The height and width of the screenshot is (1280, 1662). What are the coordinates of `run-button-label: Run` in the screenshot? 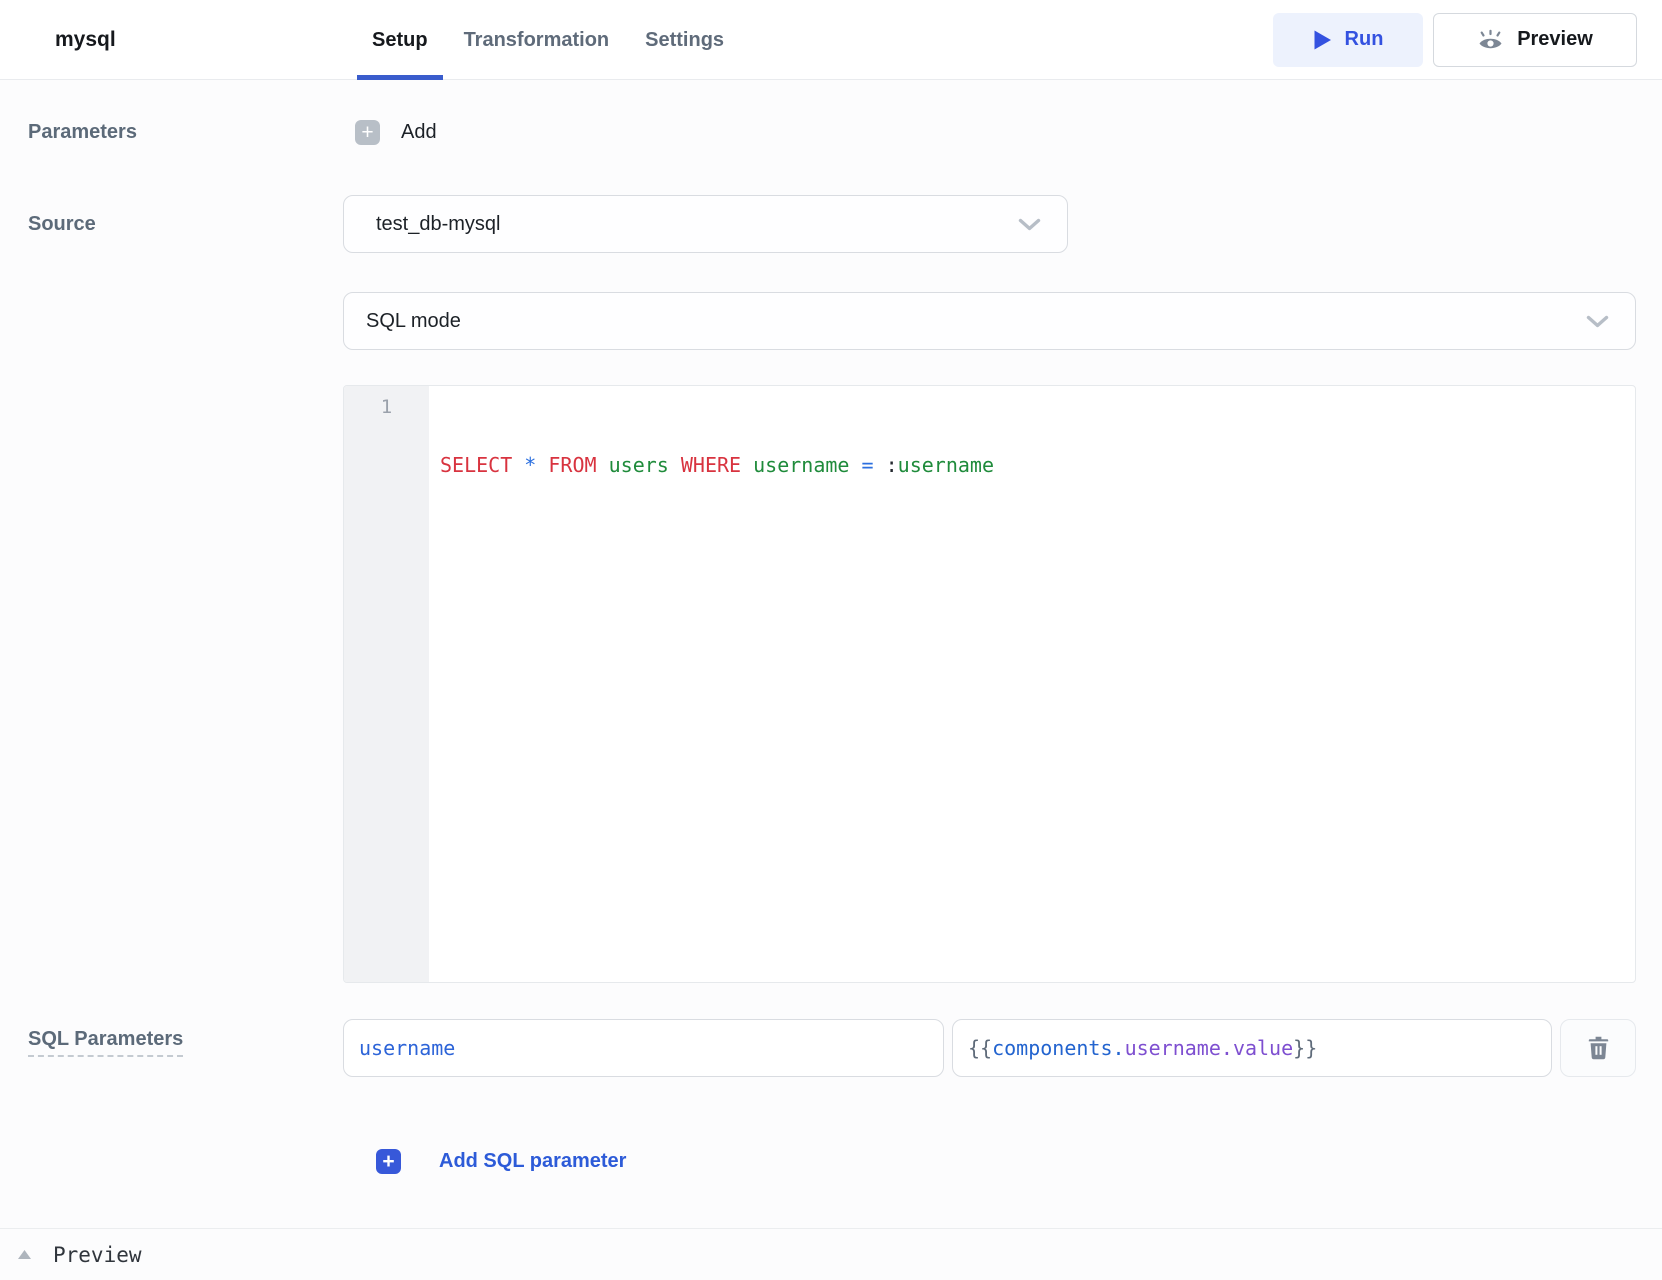 It's located at (1364, 39).